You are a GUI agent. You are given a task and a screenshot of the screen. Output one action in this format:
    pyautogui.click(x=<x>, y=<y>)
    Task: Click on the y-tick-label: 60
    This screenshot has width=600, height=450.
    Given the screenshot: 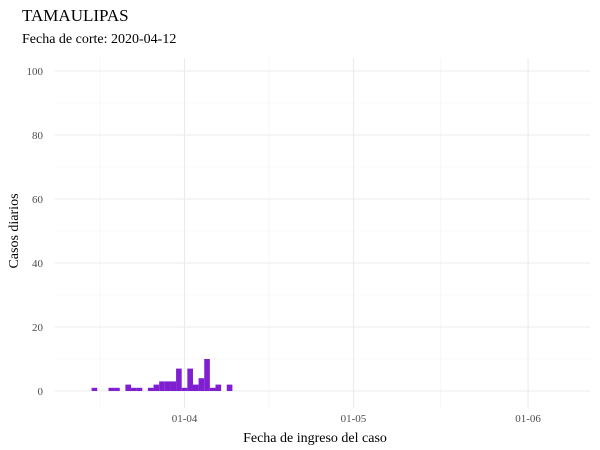 What is the action you would take?
    pyautogui.click(x=38, y=200)
    